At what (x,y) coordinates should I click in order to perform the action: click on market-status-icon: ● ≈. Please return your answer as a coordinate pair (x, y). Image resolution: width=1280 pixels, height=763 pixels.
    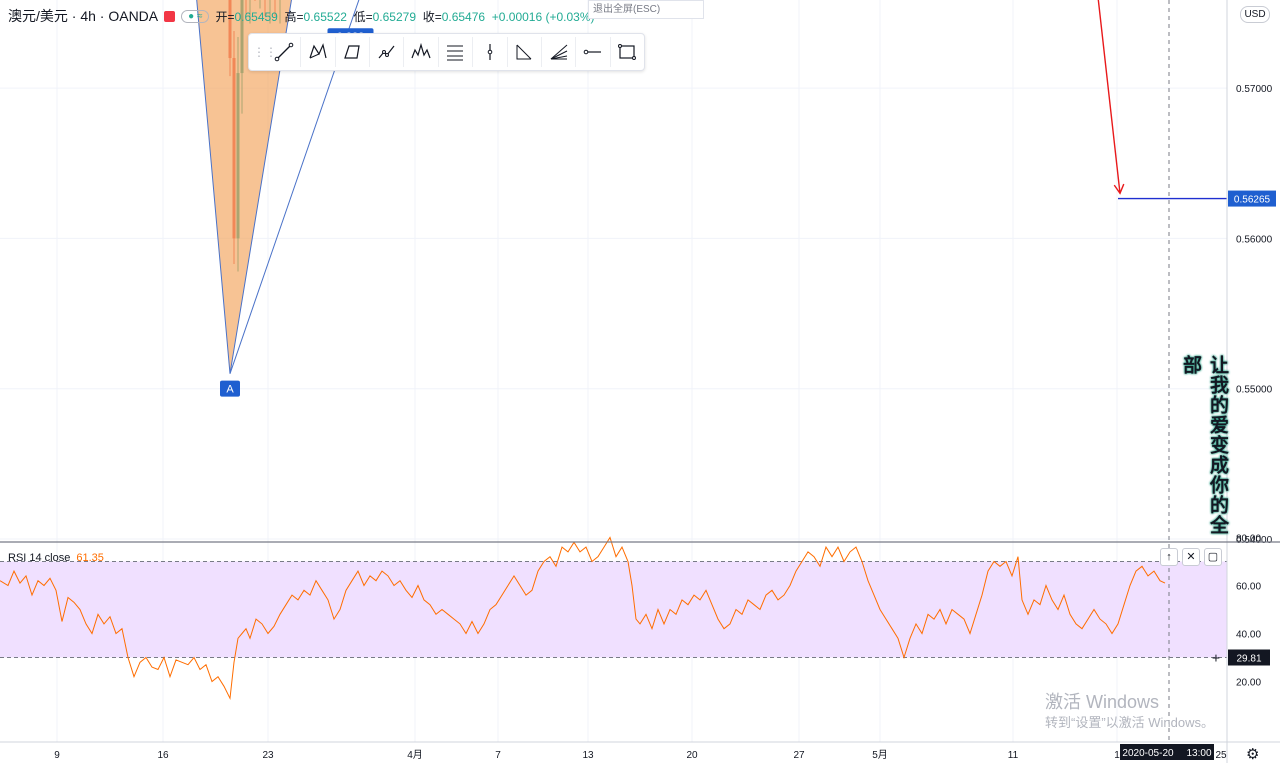
    Looking at the image, I should click on (195, 16).